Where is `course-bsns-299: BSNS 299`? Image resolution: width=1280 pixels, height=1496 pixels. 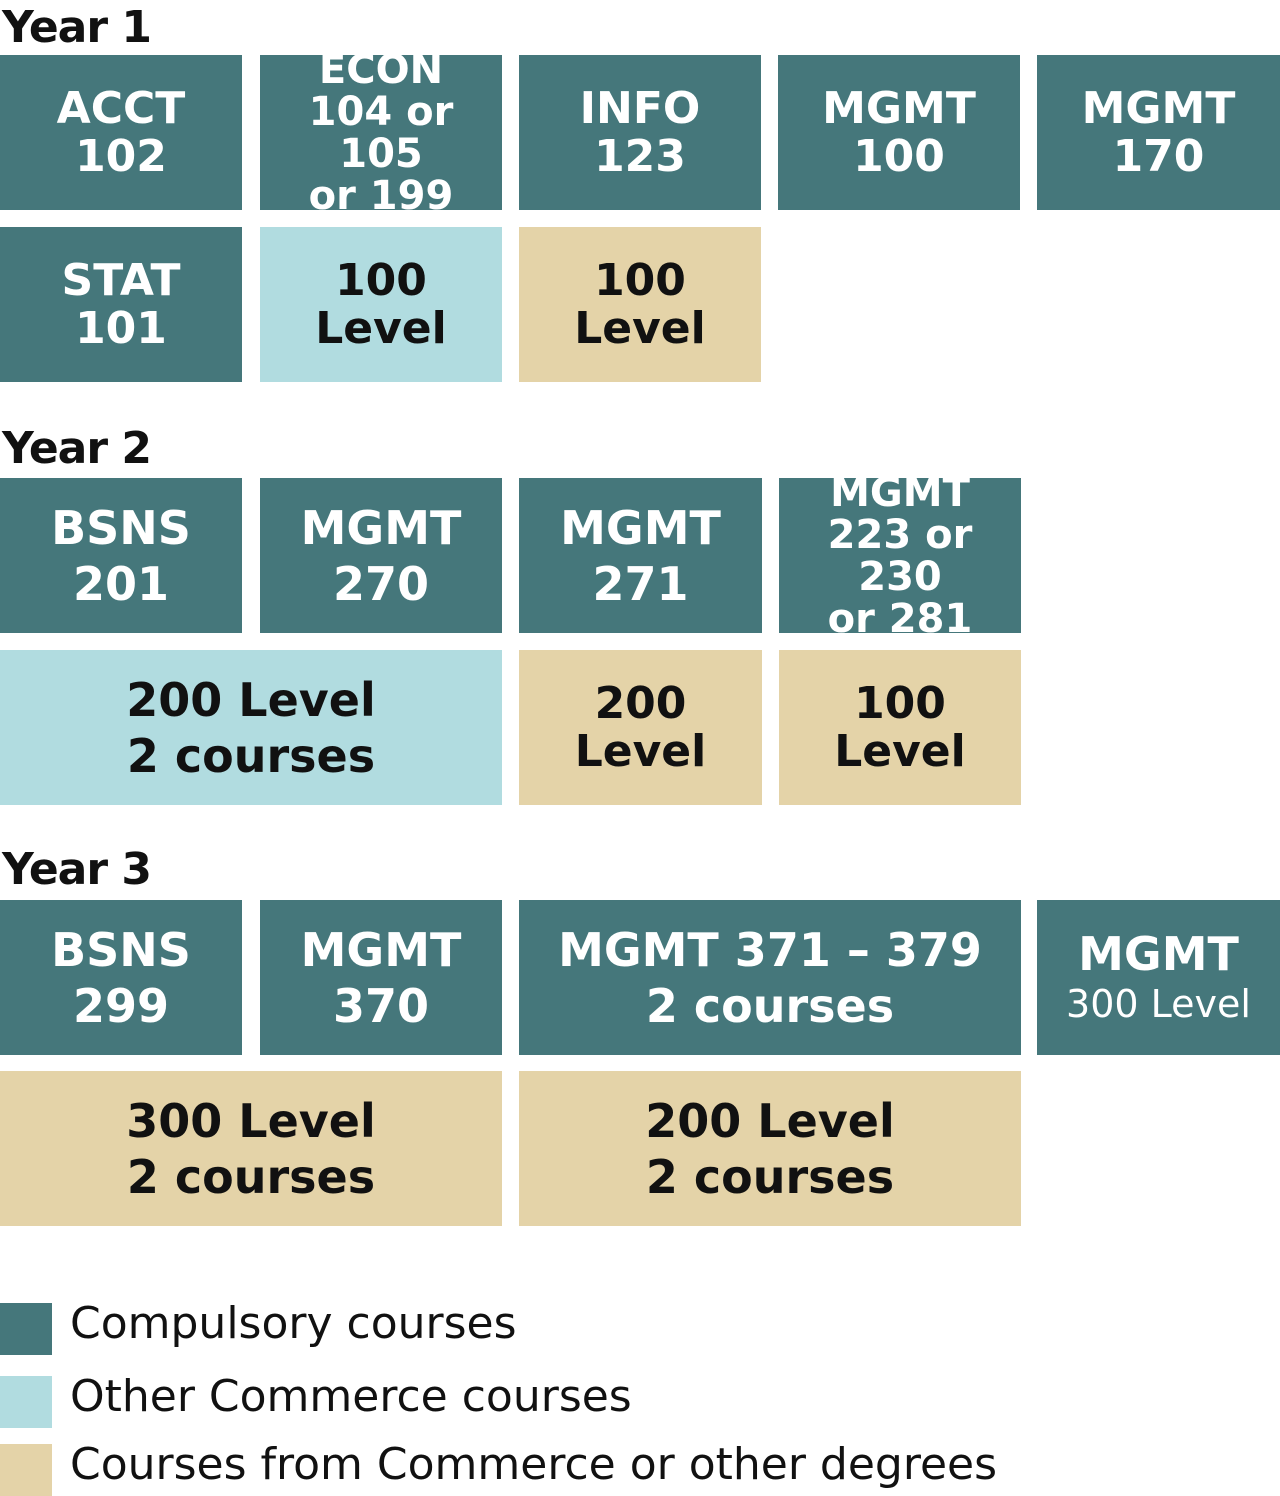
course-bsns-299: BSNS 299 is located at coordinates (121, 977).